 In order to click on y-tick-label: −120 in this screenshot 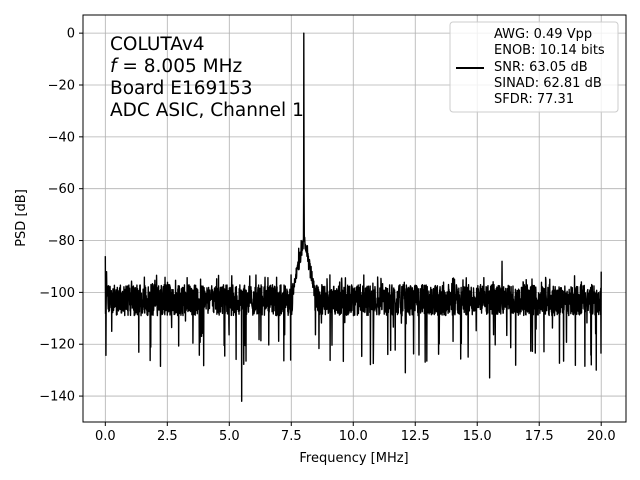, I will do `click(57, 345)`.